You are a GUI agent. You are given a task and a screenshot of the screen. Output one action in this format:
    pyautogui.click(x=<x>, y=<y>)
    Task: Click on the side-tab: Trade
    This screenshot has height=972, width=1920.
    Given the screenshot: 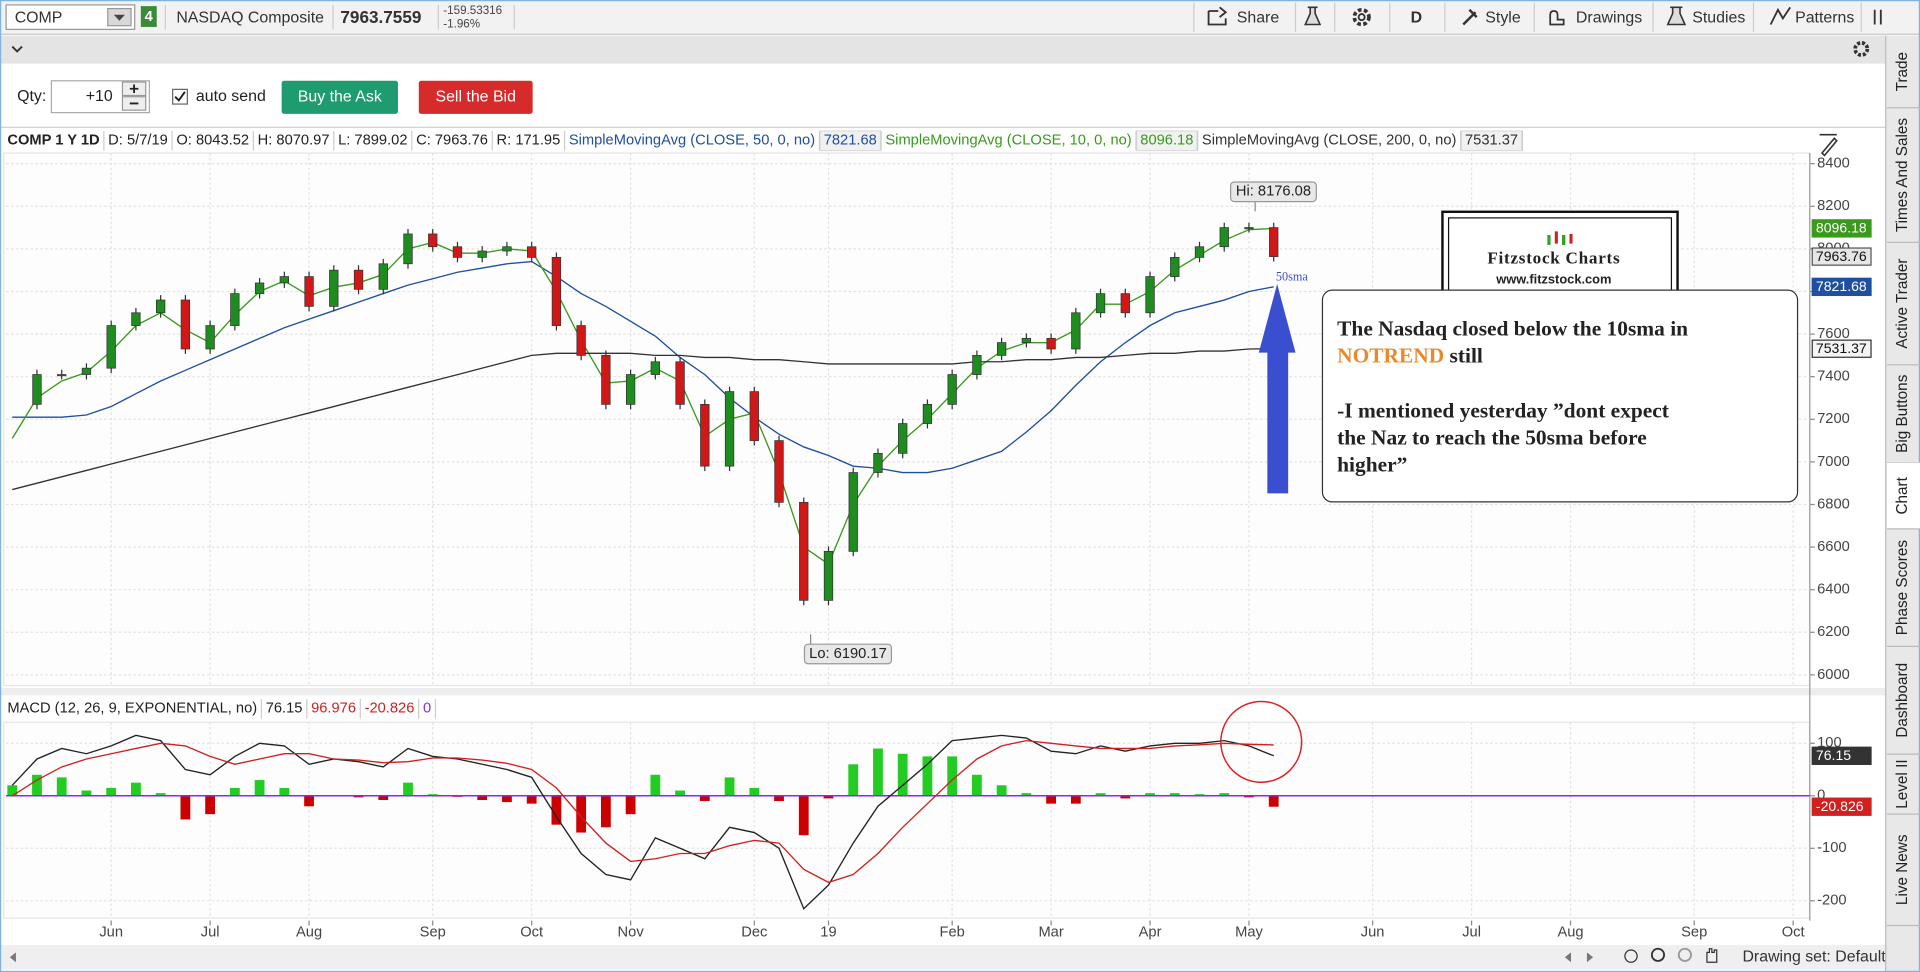 What is the action you would take?
    pyautogui.click(x=1902, y=71)
    